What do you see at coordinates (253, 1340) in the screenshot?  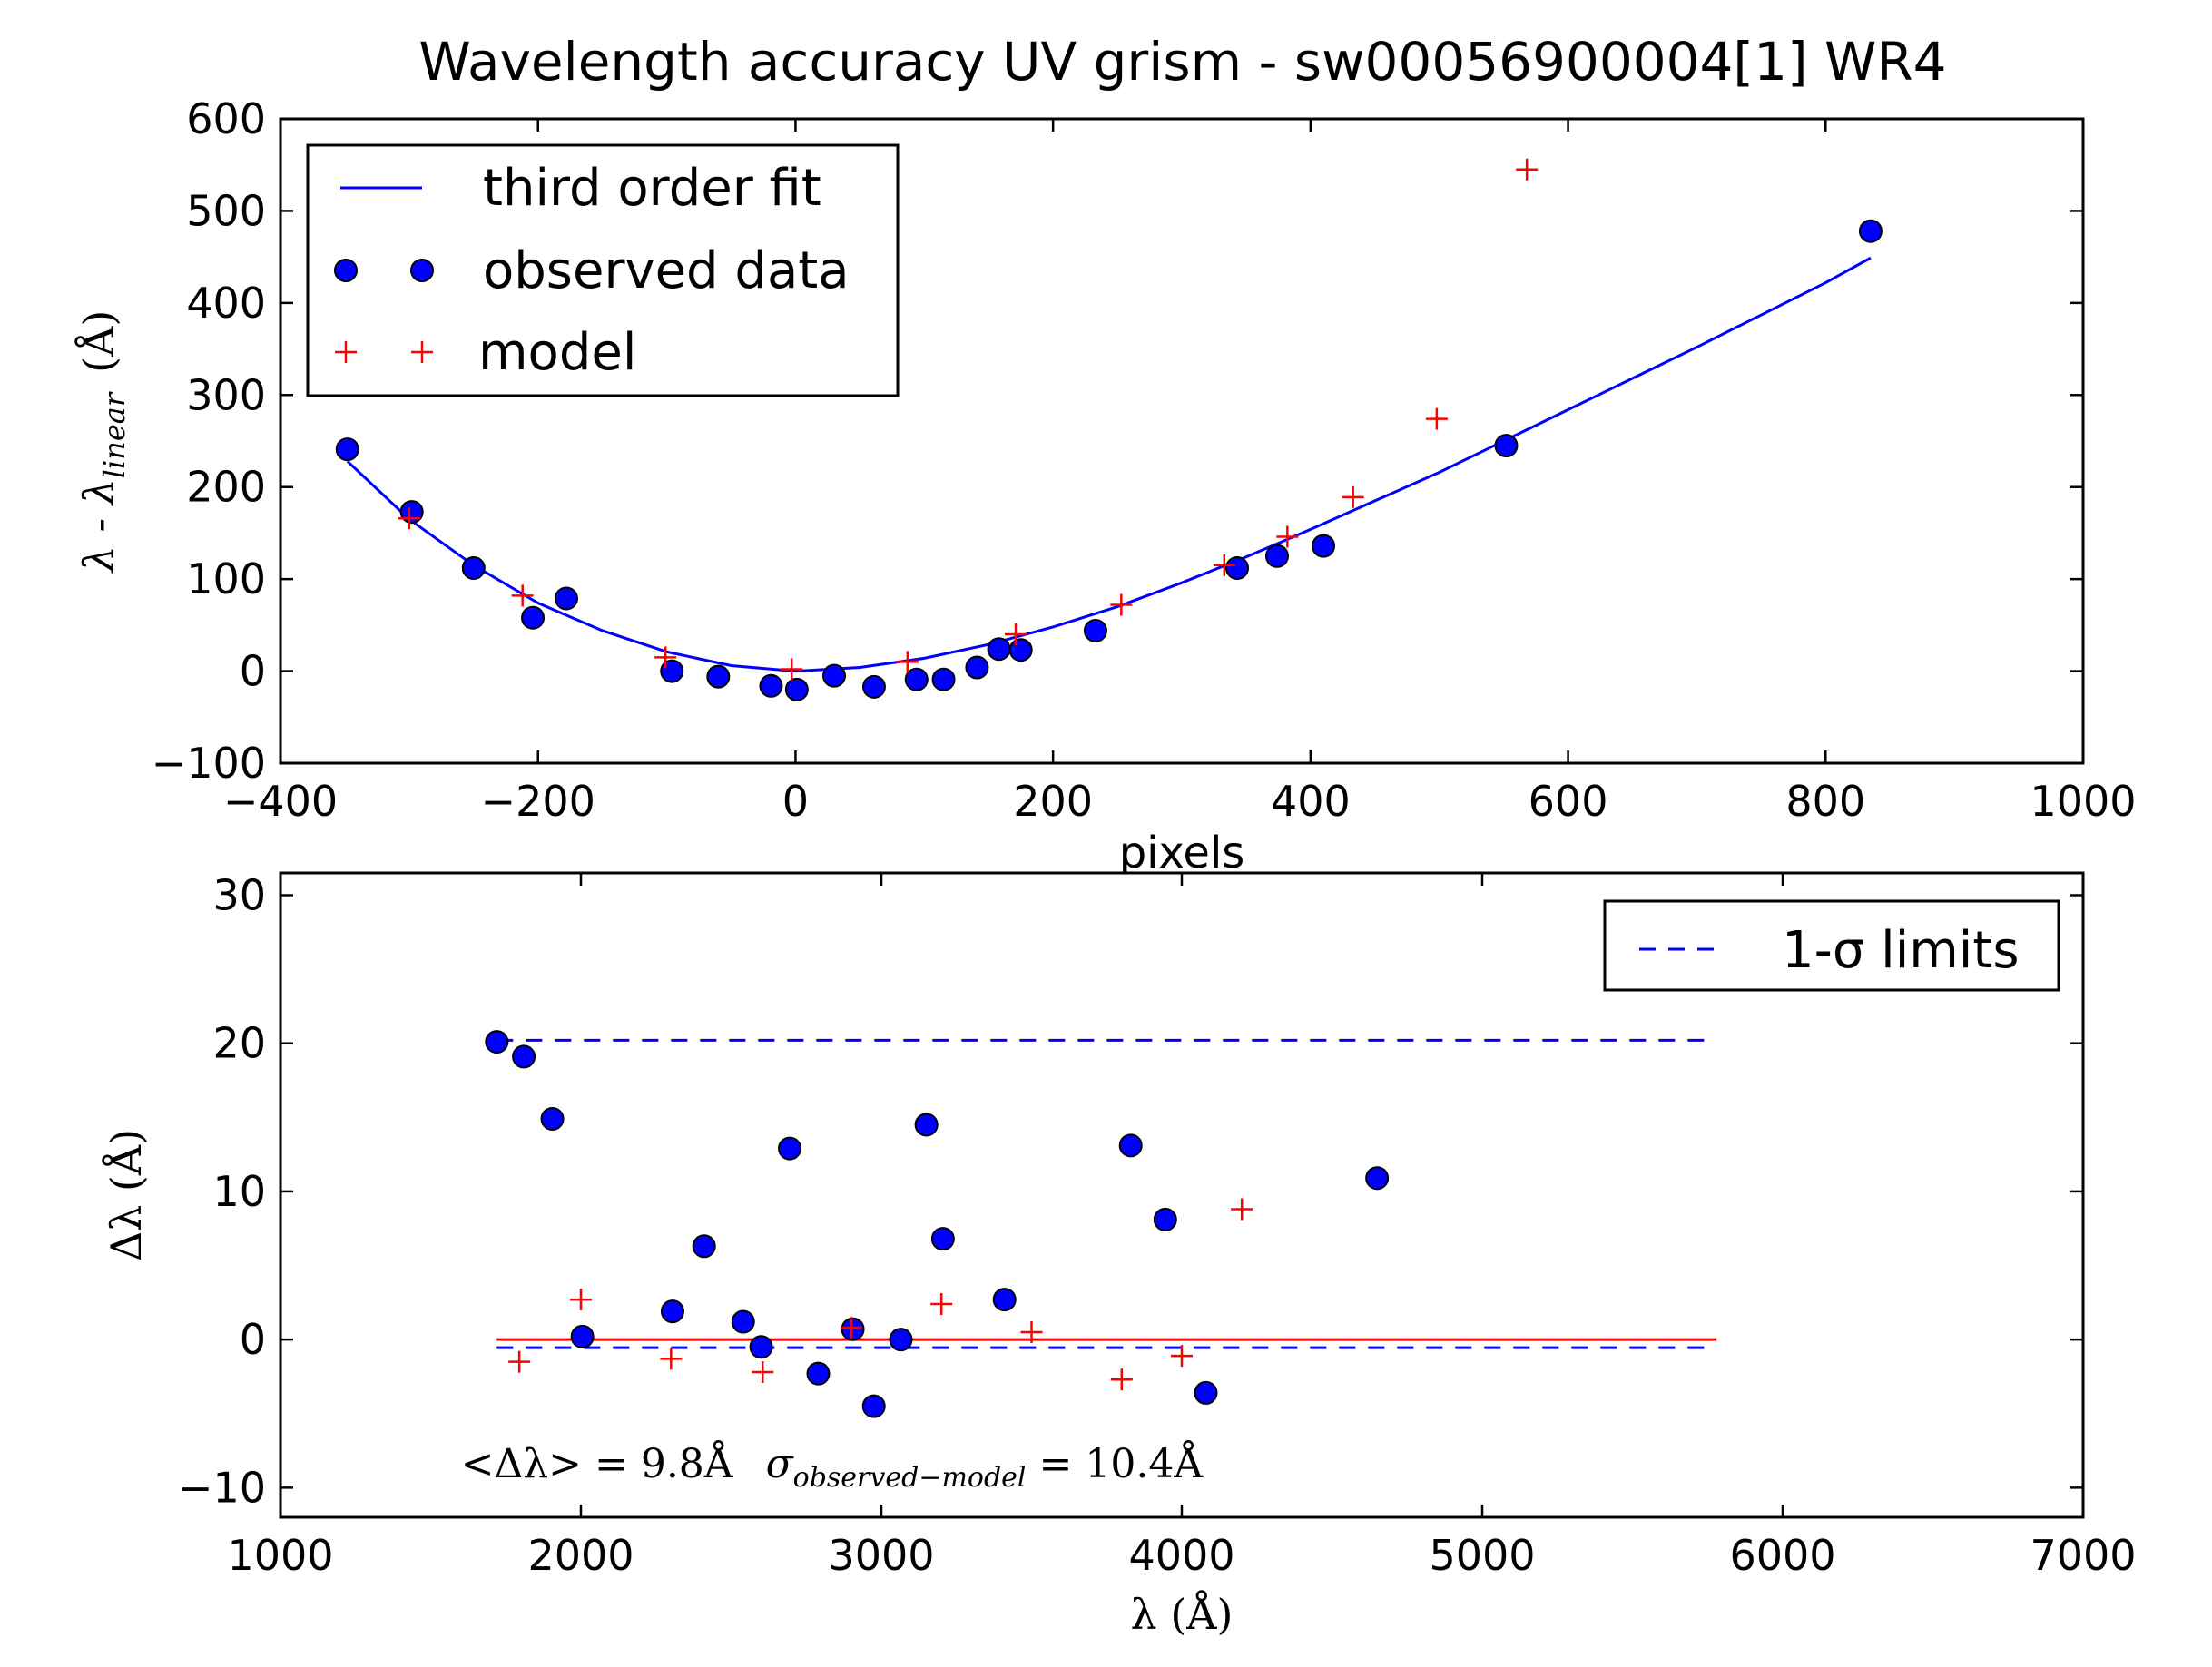 I see `bottom-y-tick-label: 0` at bounding box center [253, 1340].